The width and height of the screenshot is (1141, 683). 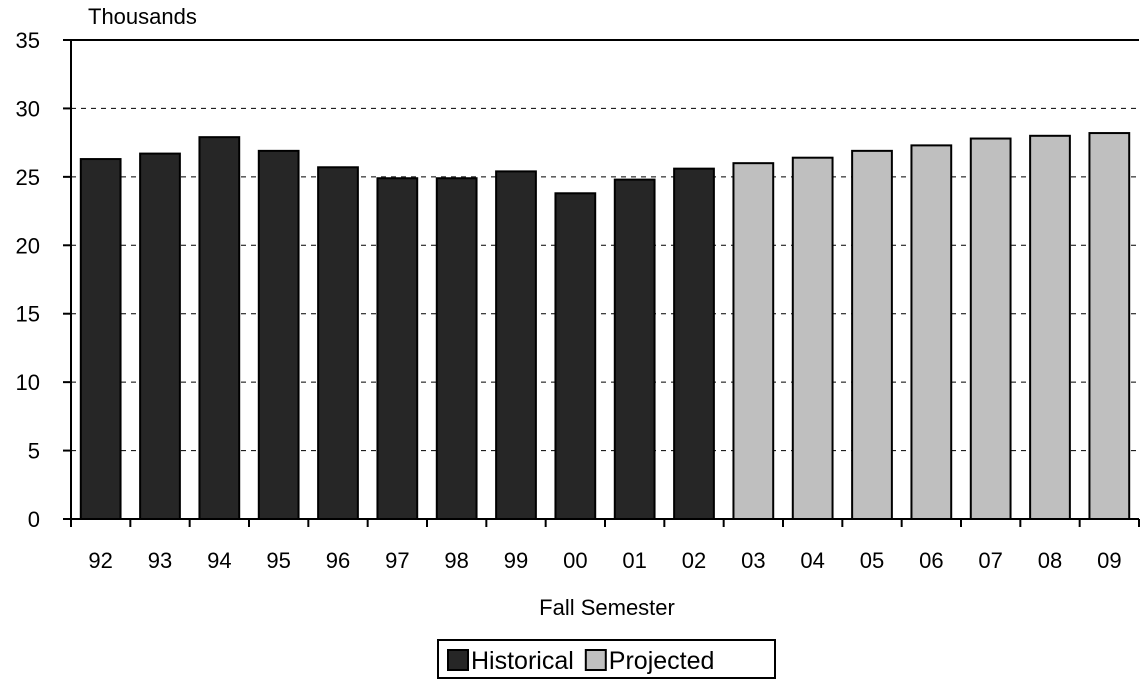 What do you see at coordinates (634, 560) in the screenshot?
I see `x-tick-label: 01` at bounding box center [634, 560].